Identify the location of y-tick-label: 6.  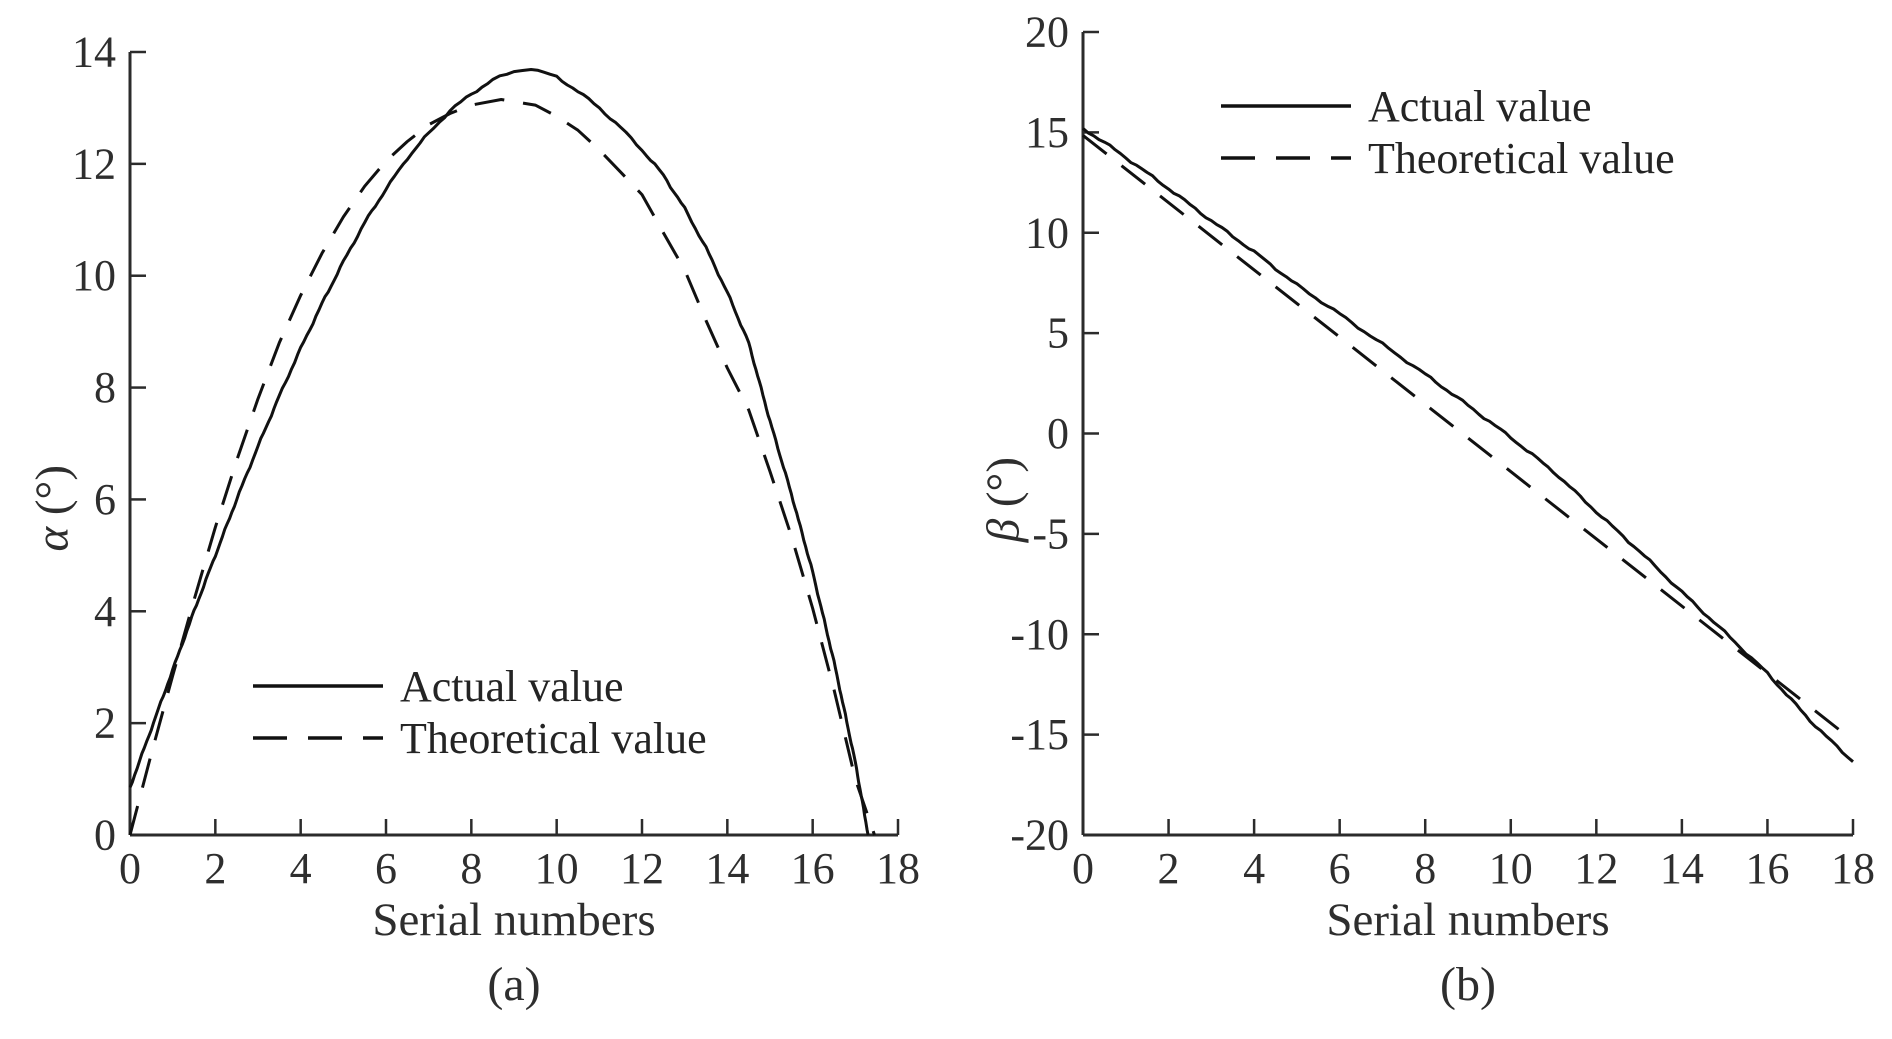
(105, 499).